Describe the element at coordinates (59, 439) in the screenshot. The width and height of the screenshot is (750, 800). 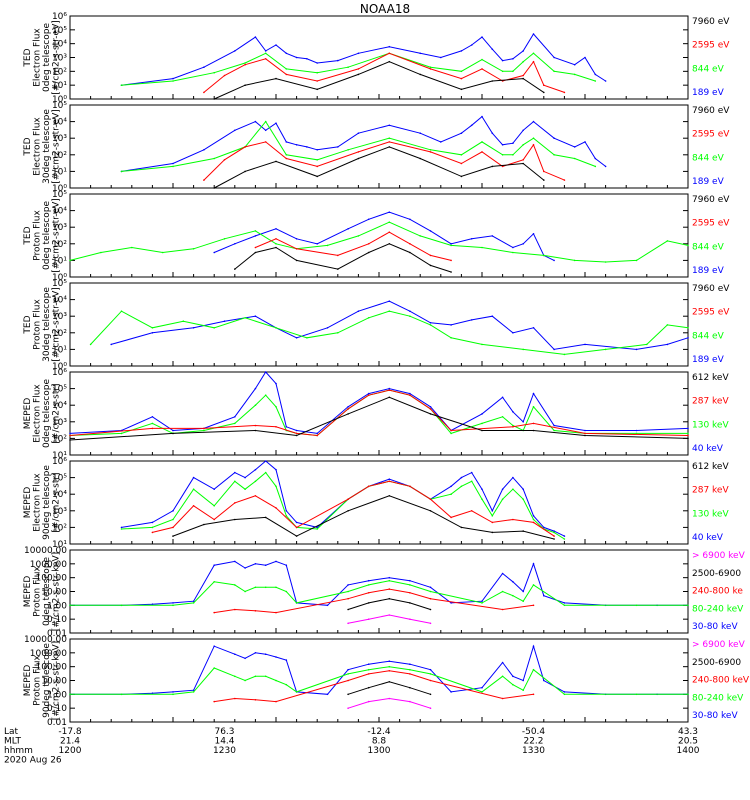
I see `y-tick-label: 10²` at that location.